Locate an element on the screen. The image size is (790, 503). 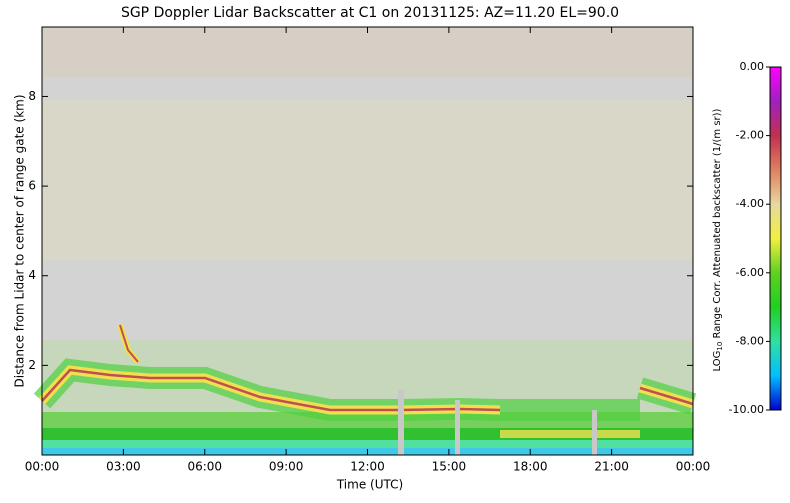
colorbar-tick-label: -6.00 is located at coordinates (750, 272).